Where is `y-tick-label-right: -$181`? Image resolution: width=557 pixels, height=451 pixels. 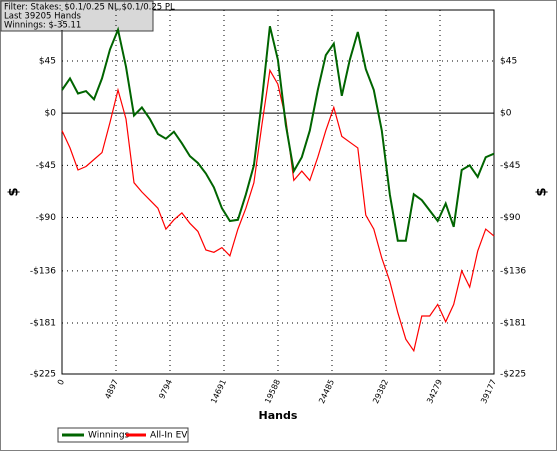 y-tick-label-right: -$181 is located at coordinates (513, 323).